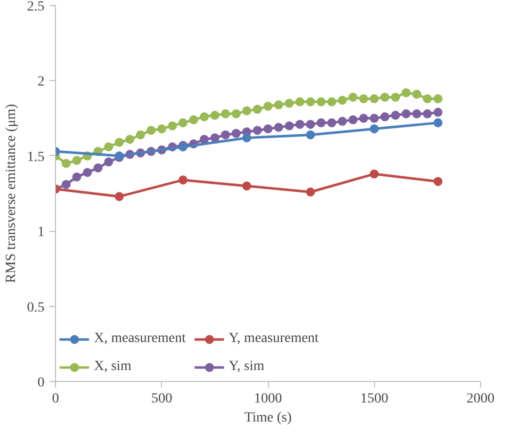 Image resolution: width=514 pixels, height=432 pixels. Describe the element at coordinates (41, 82) in the screenshot. I see `y-tick-label: 2` at that location.